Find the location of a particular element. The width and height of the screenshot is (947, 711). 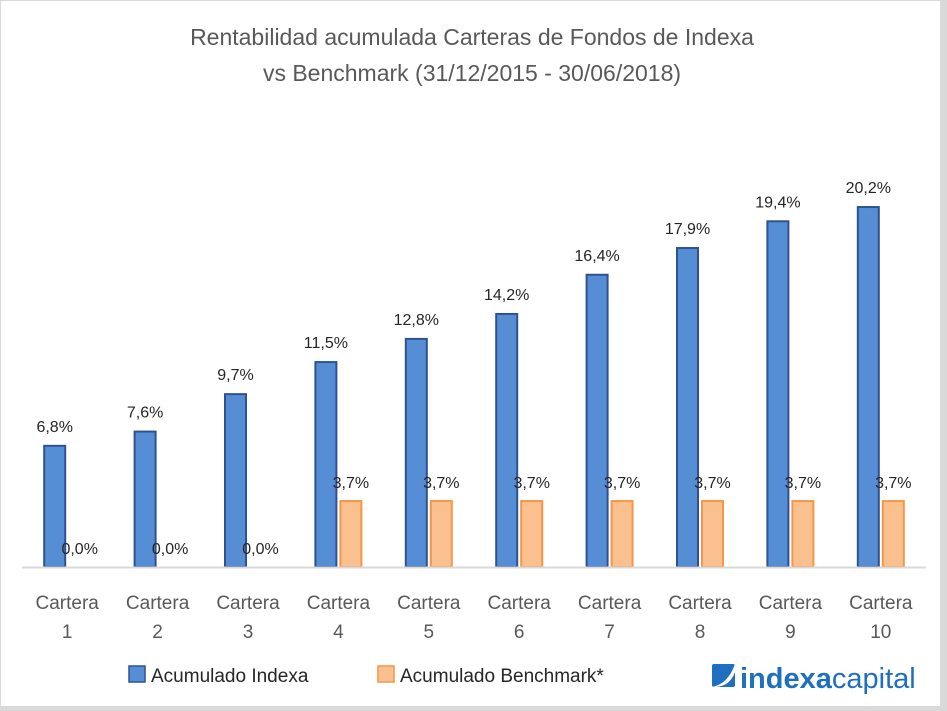

data-label-indexa-5: 12,8% is located at coordinates (416, 320).